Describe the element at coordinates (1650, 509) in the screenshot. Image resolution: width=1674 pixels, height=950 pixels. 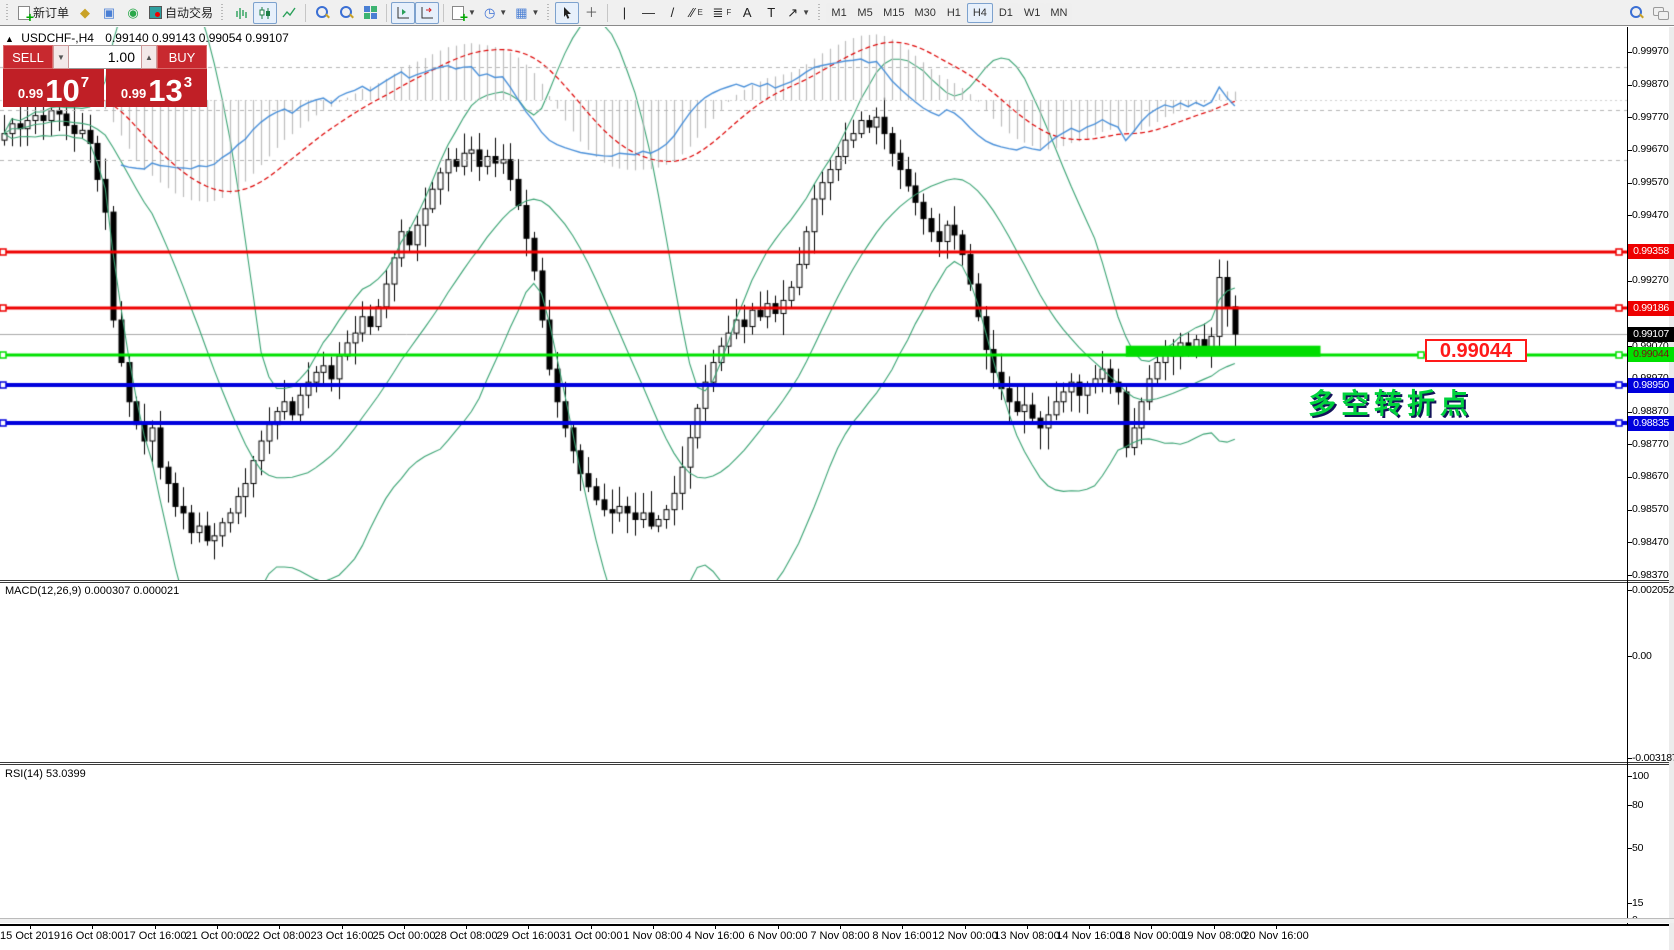
I see `price-tick-label: 0.98570` at that location.